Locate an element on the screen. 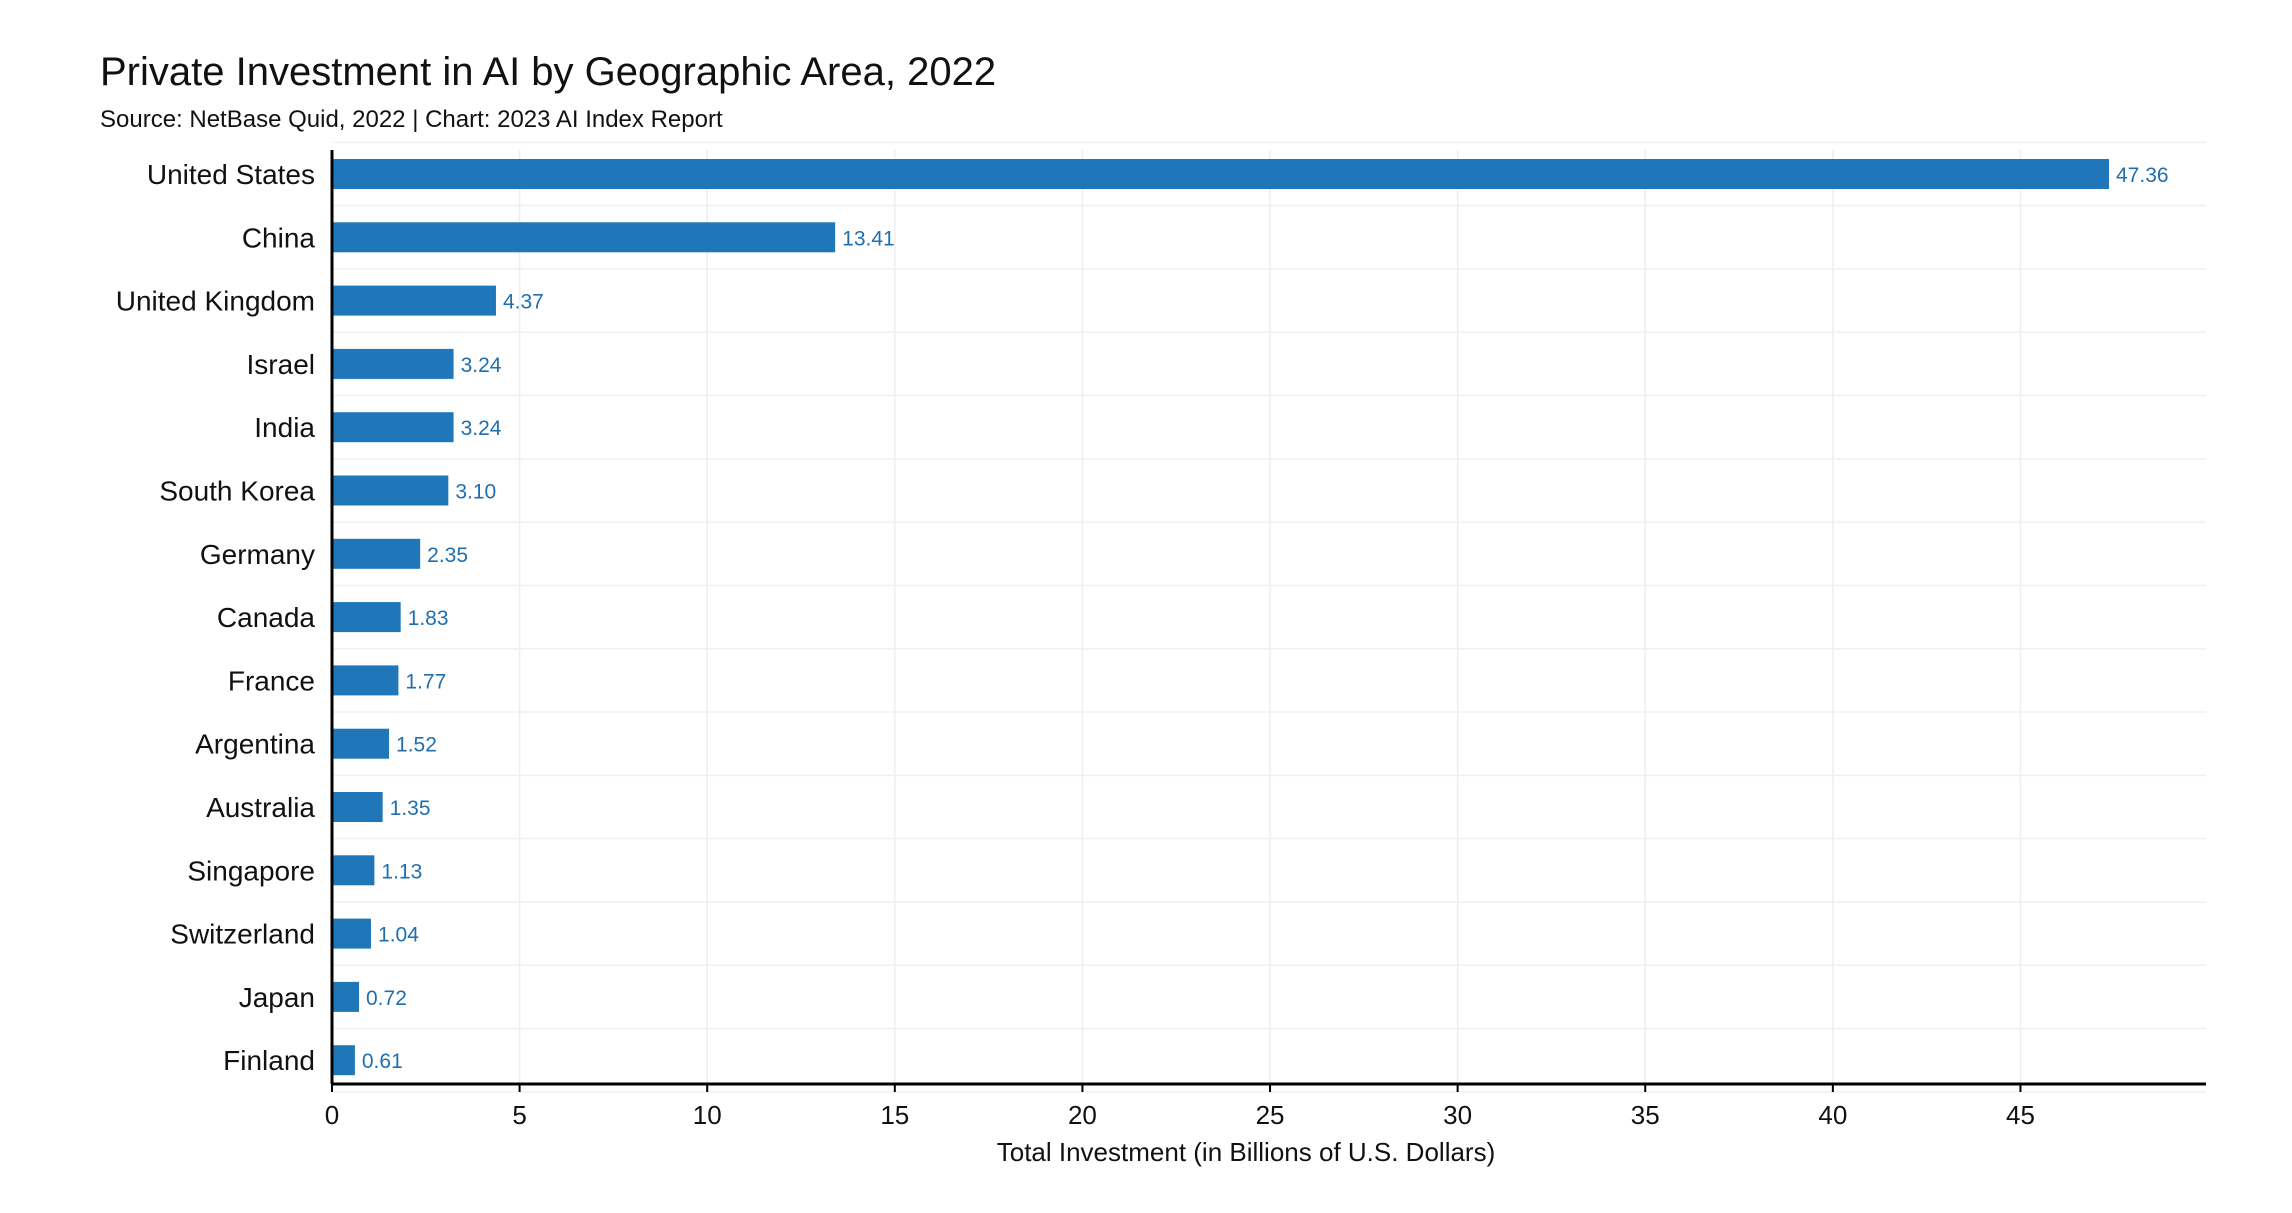 This screenshot has height=1213, width=2292. category-label: Australia is located at coordinates (260, 807).